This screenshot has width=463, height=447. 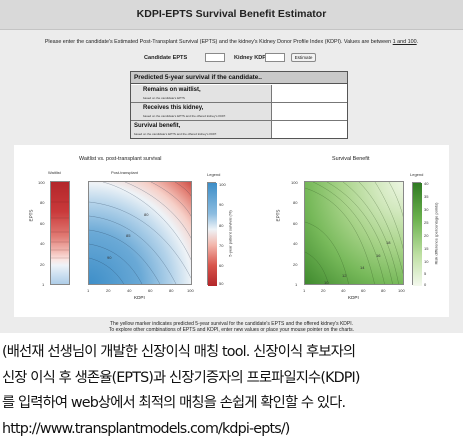 I want to click on right-y-tick: 40, so click(x=295, y=243).